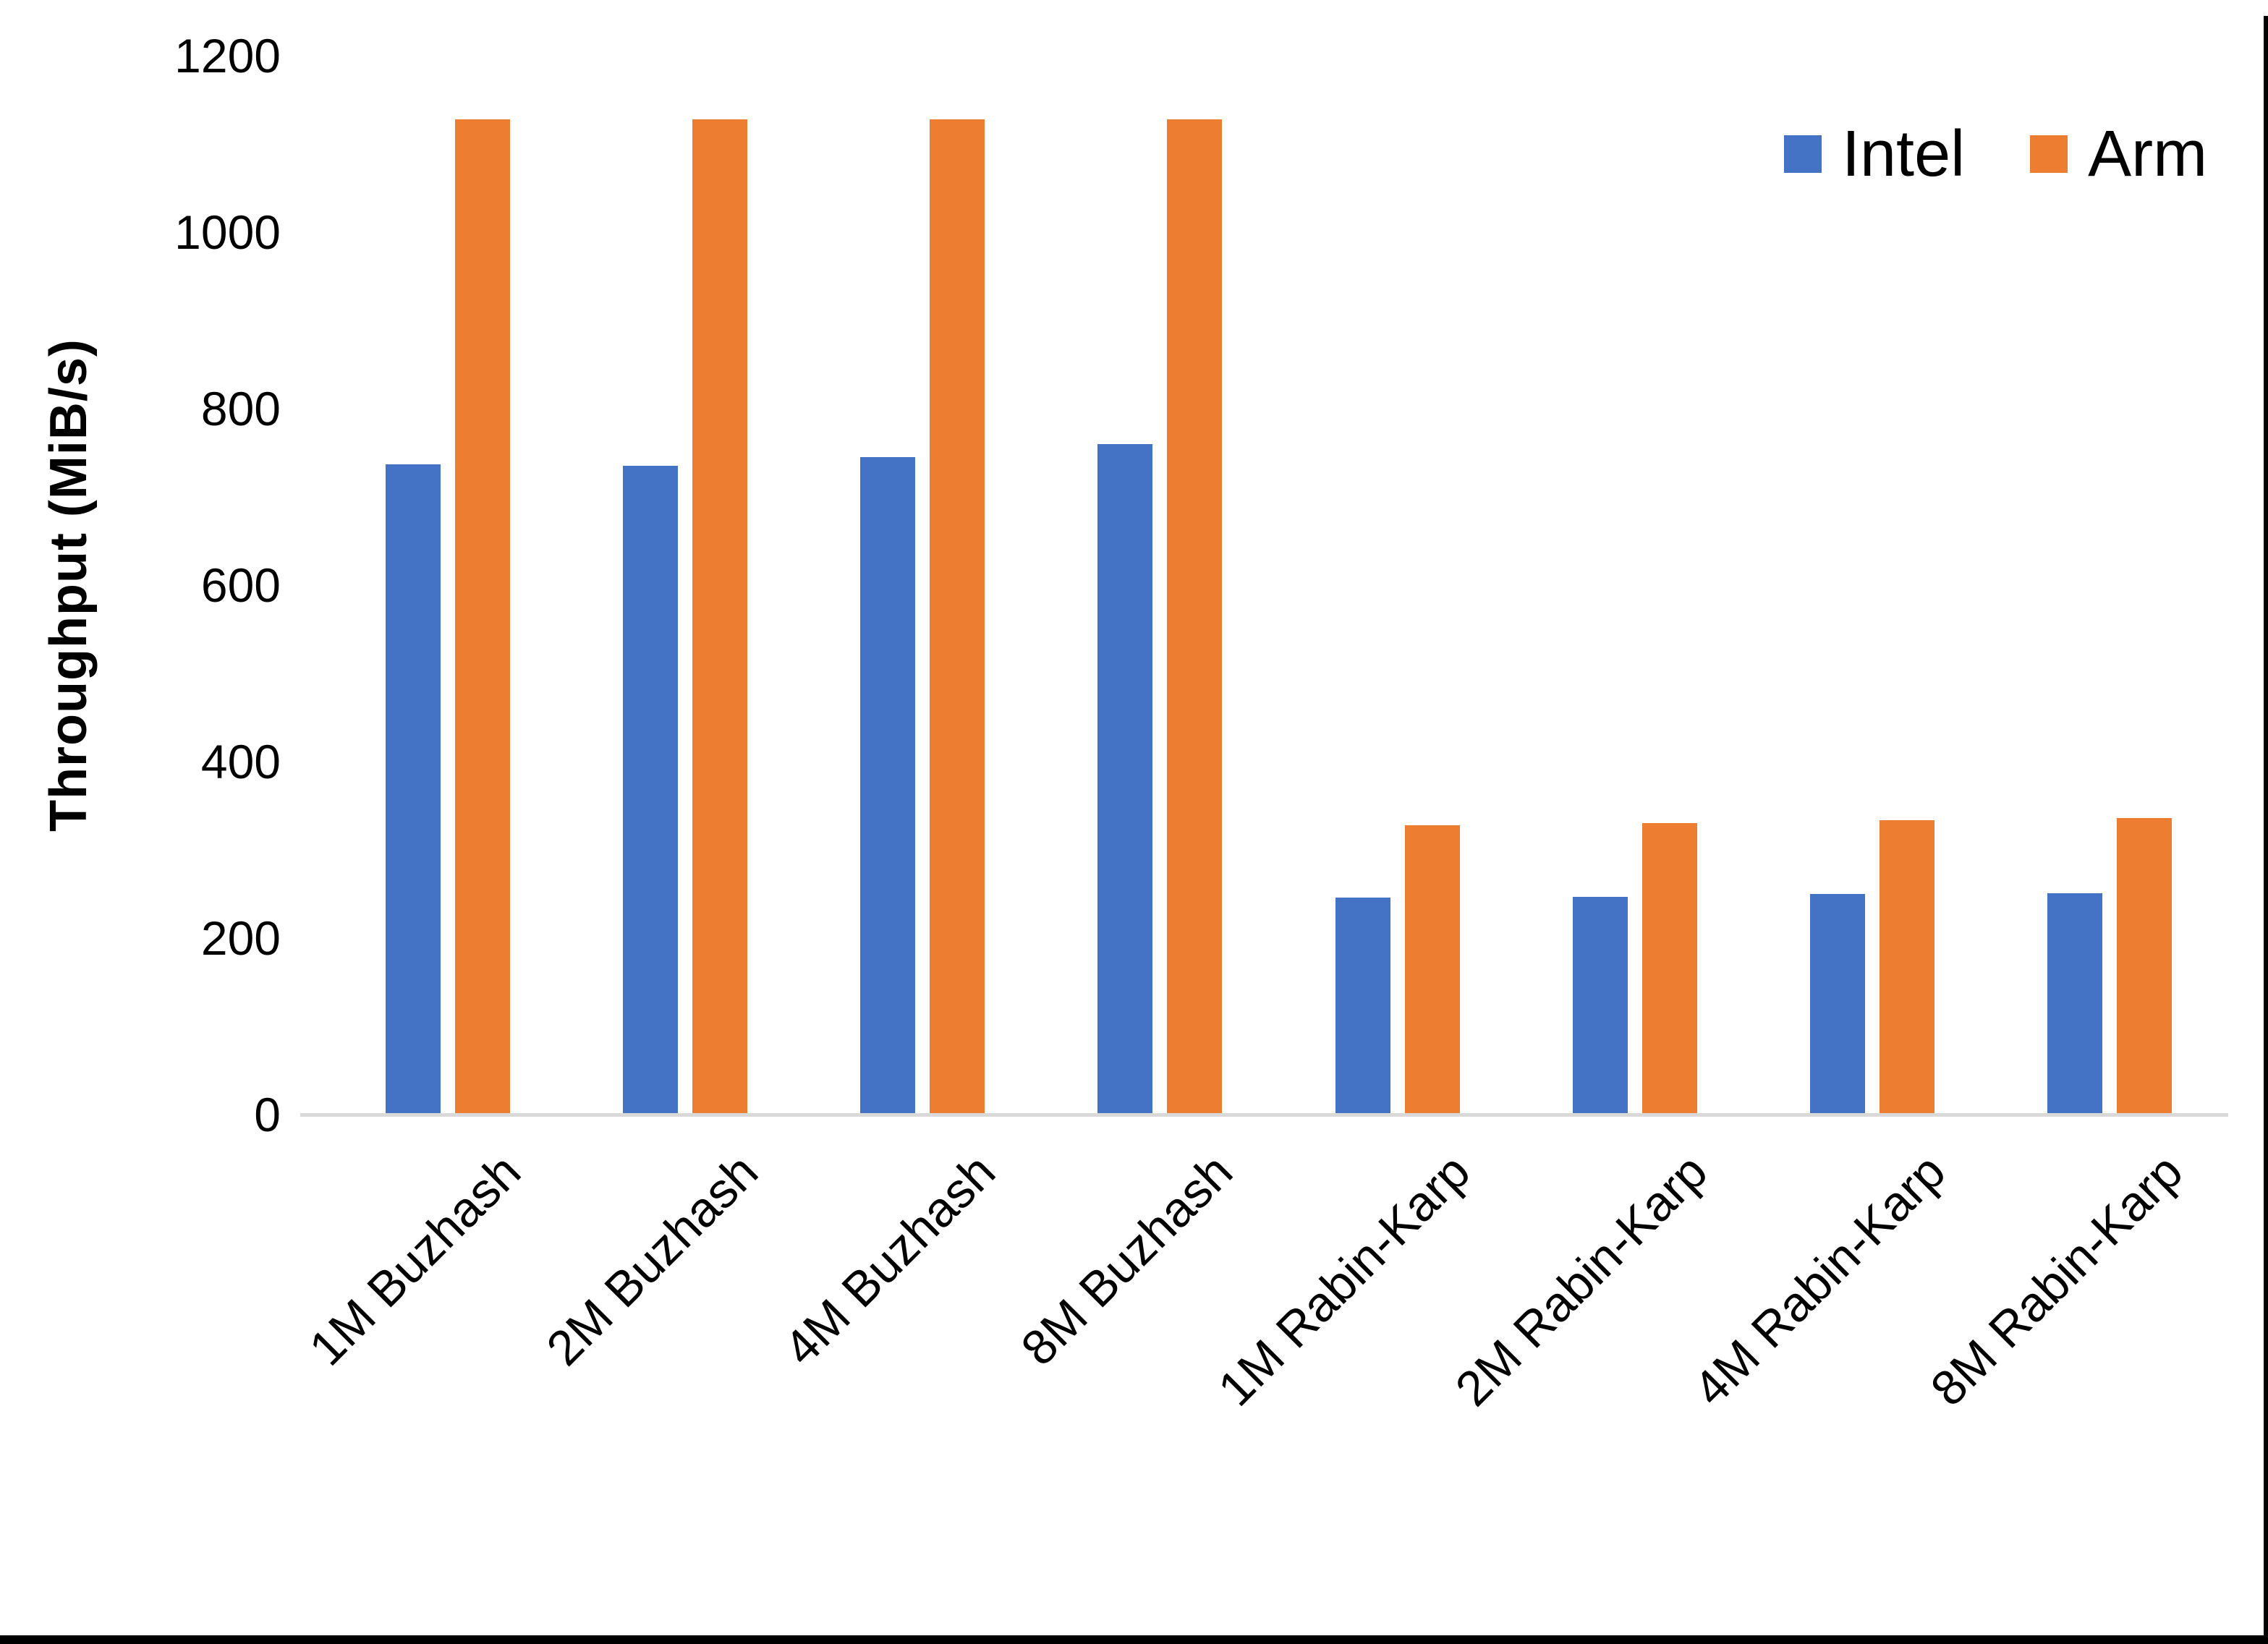 Image resolution: width=2268 pixels, height=1644 pixels. I want to click on bar-intel-8m-rabin-karp, so click(2074, 1004).